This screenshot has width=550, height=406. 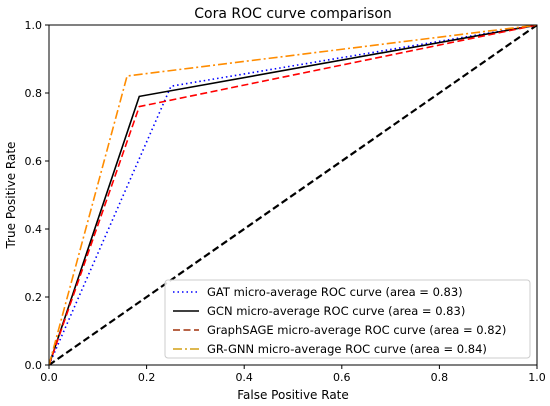 I want to click on y-tick-label: 0.8, so click(x=34, y=93).